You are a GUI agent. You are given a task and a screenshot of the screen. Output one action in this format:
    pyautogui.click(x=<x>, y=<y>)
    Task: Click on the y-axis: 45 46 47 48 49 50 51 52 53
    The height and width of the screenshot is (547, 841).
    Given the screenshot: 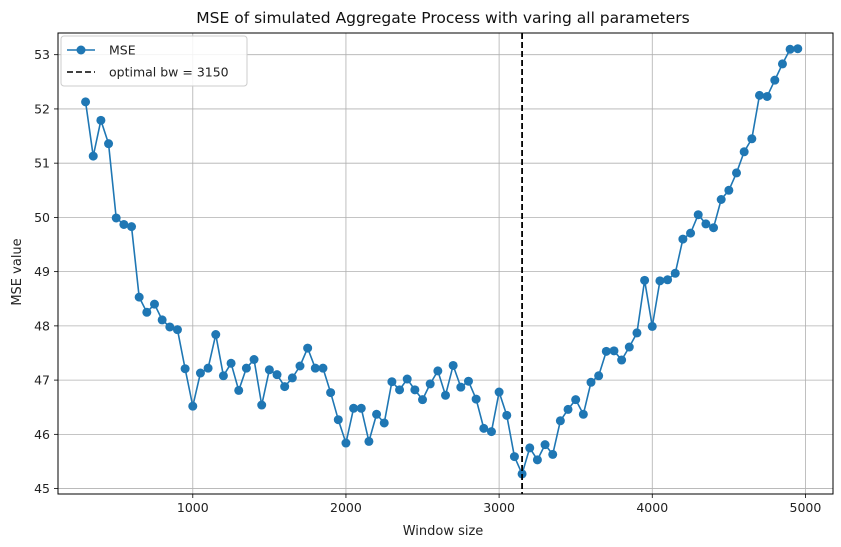 What is the action you would take?
    pyautogui.click(x=46, y=271)
    